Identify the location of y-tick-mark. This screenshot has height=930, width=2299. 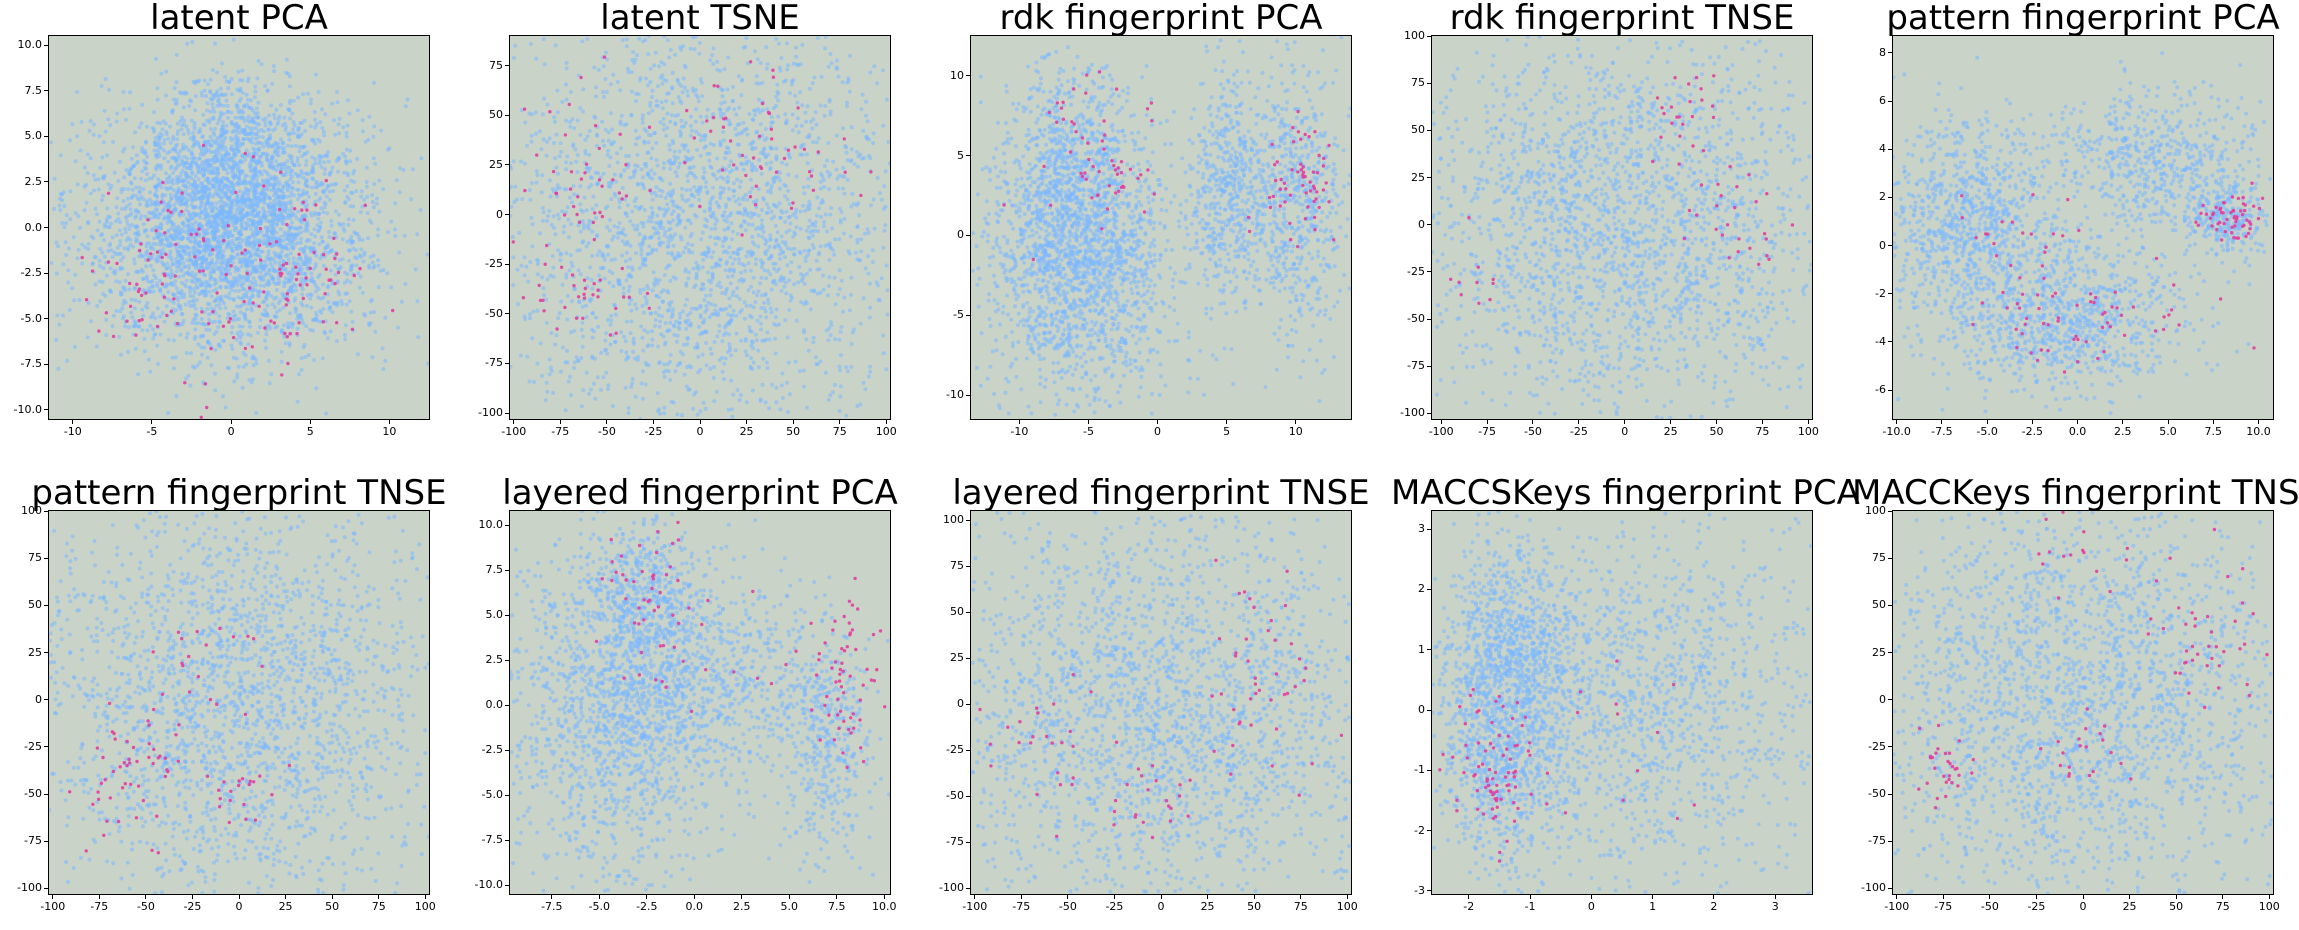
(46, 364).